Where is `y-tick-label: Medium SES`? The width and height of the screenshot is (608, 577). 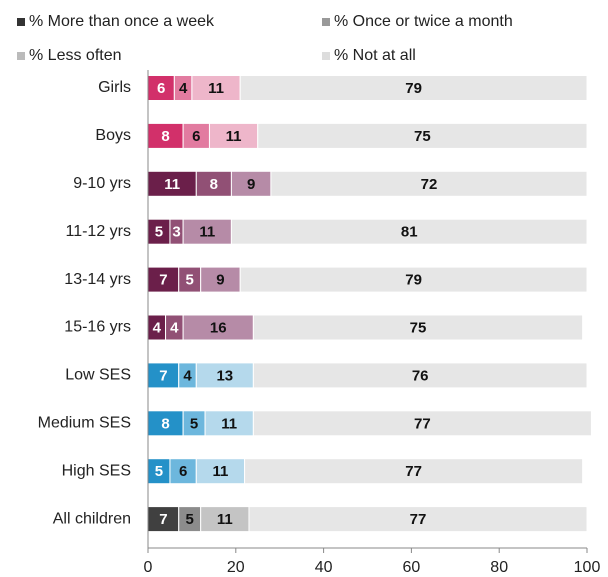
y-tick-label: Medium SES is located at coordinates (84, 423).